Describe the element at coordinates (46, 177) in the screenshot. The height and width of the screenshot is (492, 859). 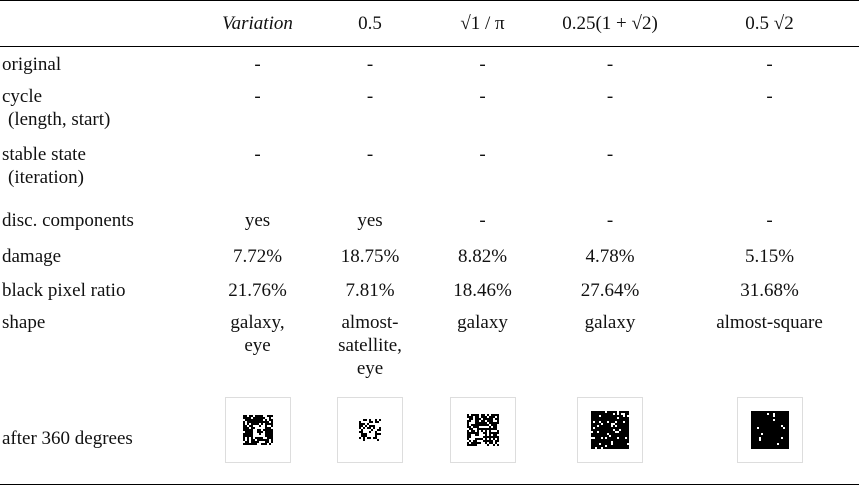
I see `row-sublabel: (iteration)` at that location.